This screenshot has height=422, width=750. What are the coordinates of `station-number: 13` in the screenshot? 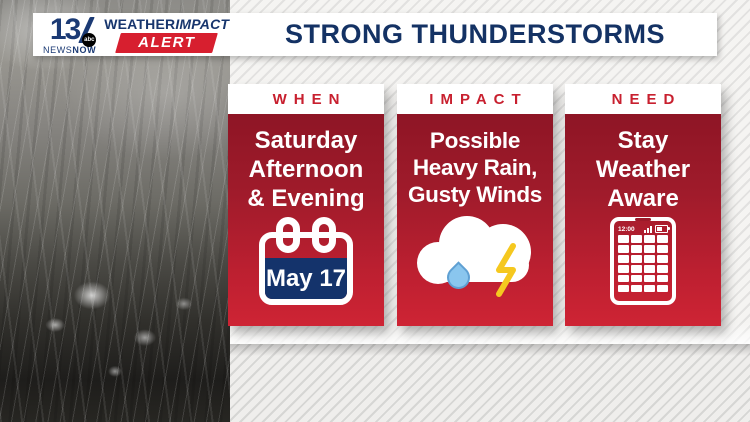 It's located at (65, 29).